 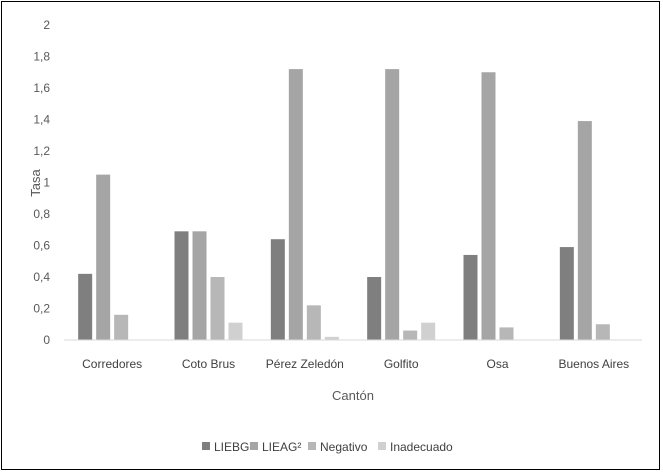 What do you see at coordinates (233, 447) in the screenshot?
I see `legend-label: LIEBG¹` at bounding box center [233, 447].